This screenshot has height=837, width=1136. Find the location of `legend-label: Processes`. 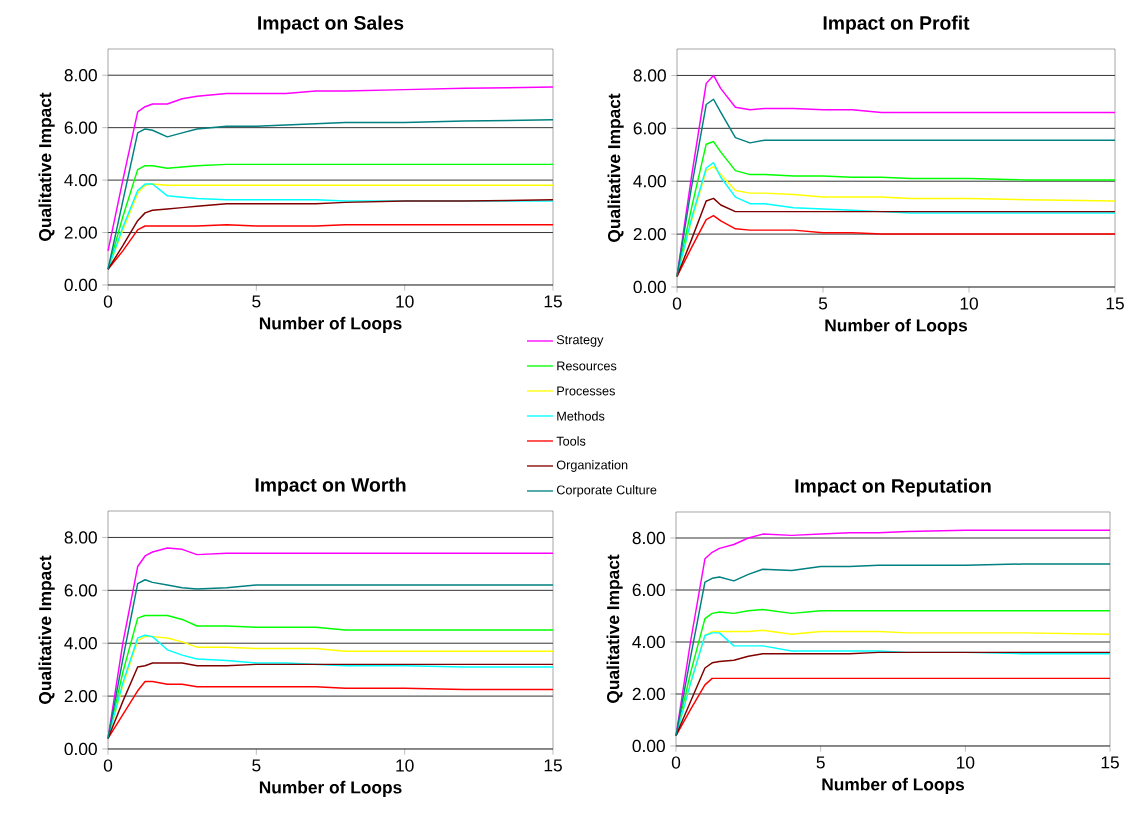

legend-label: Processes is located at coordinates (586, 391).